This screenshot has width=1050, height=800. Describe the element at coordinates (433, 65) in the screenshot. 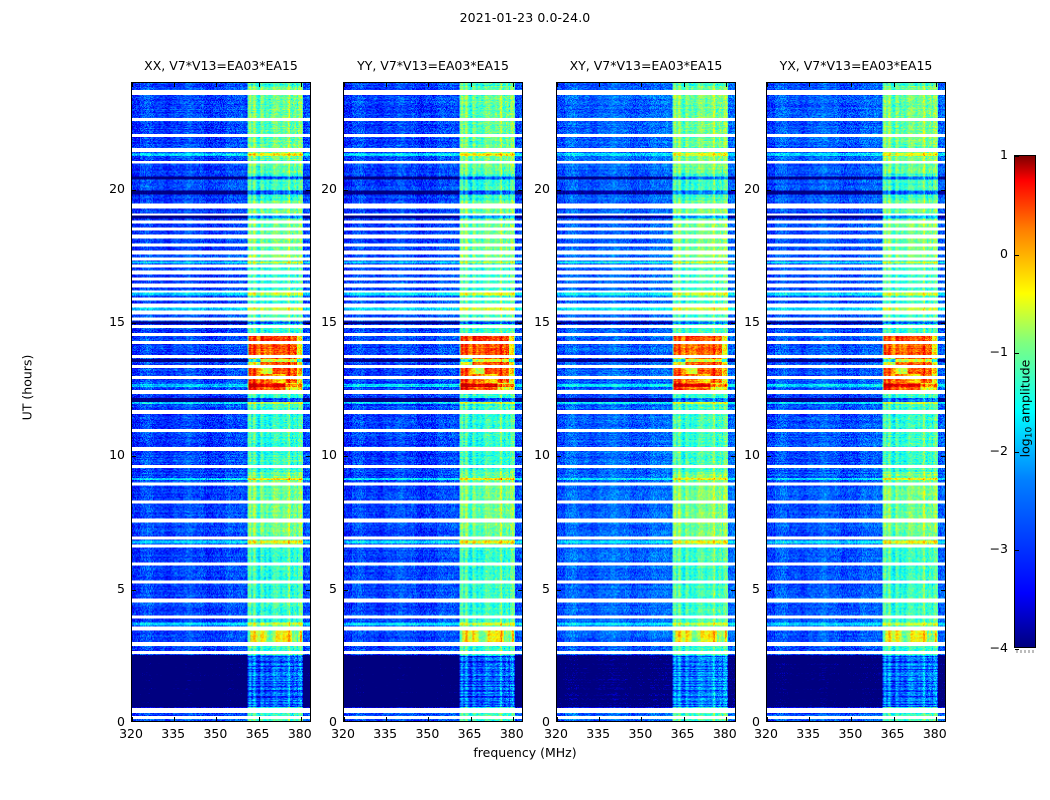

I see `panel-title-yy: YY, V7*V13=EA03*EA15` at that location.